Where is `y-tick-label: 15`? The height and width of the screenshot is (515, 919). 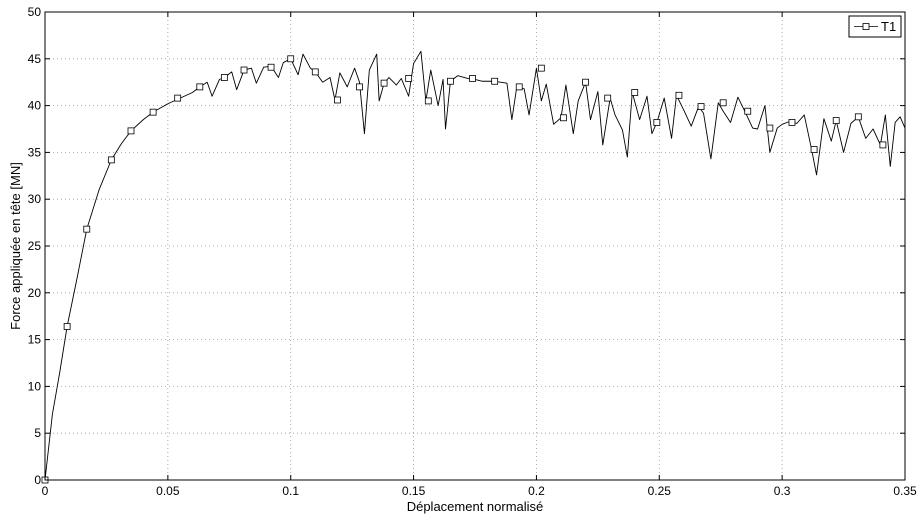 y-tick-label: 15 is located at coordinates (35, 340).